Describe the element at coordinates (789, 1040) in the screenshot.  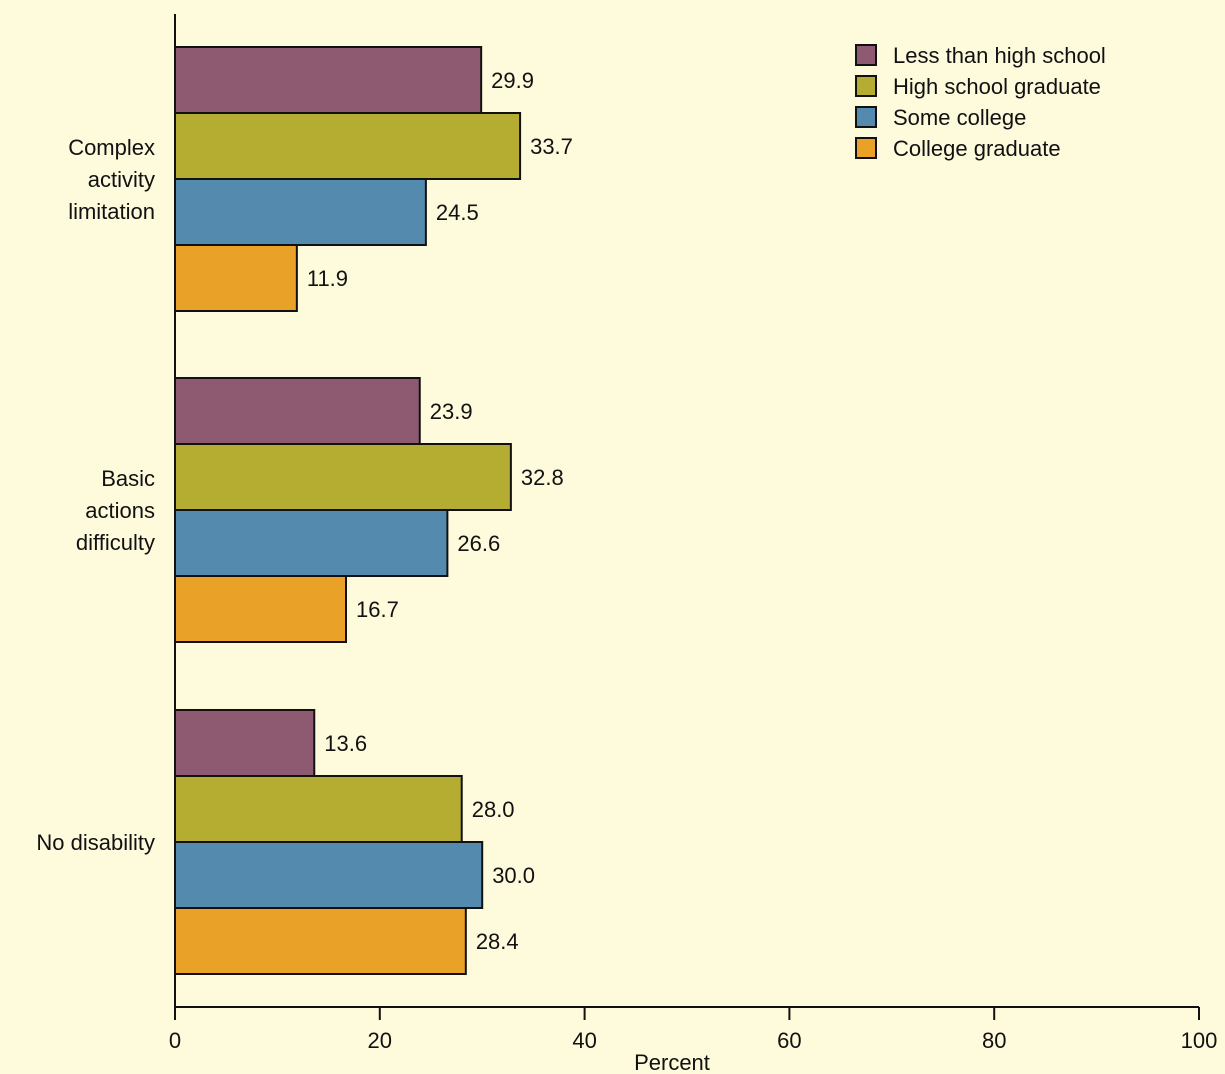
I see `x-tick-label: 60` at that location.